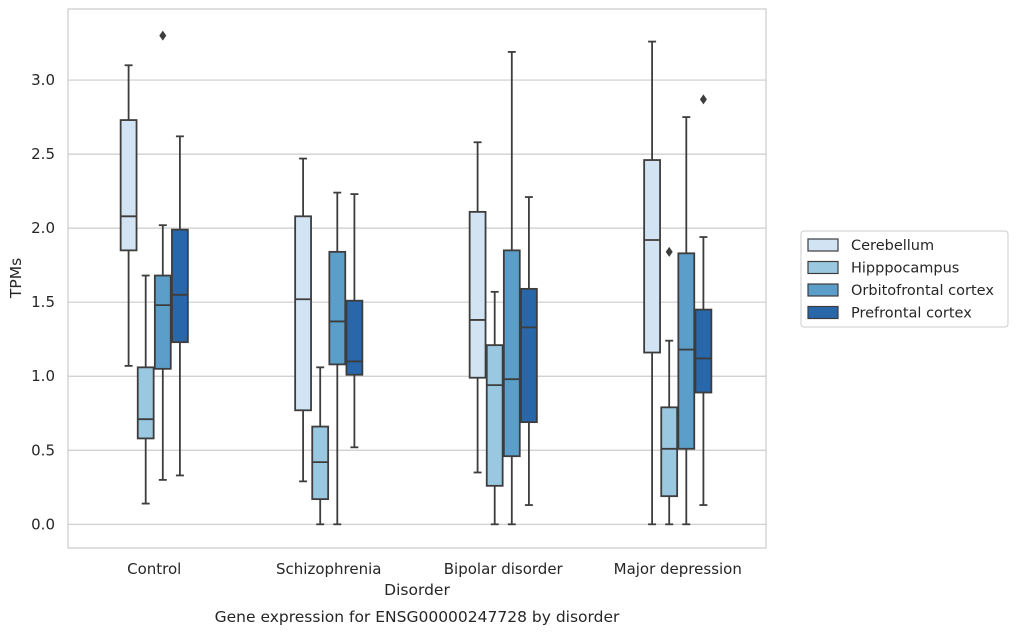 The height and width of the screenshot is (634, 1018). What do you see at coordinates (678, 569) in the screenshot?
I see `x-tick-label: Major depression` at bounding box center [678, 569].